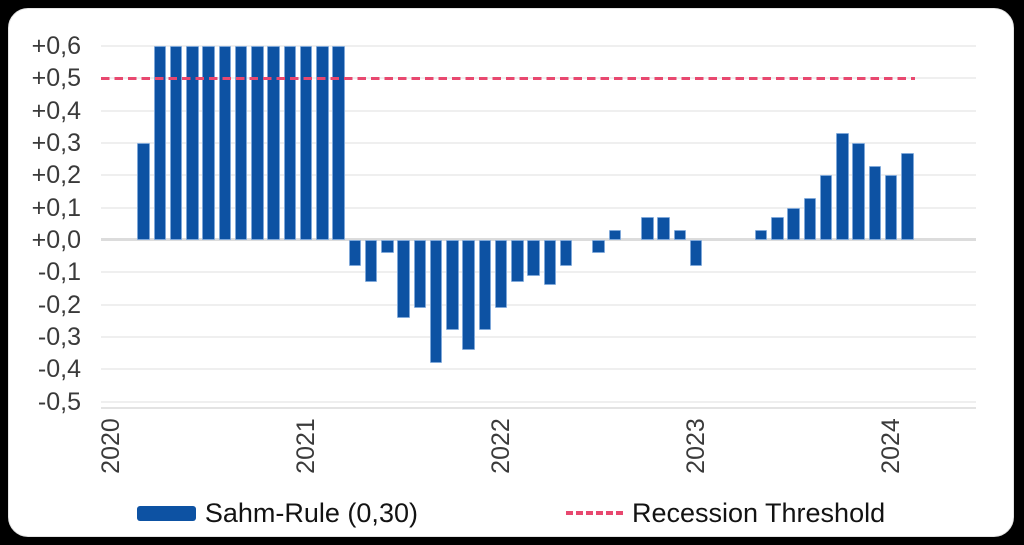 The image size is (1024, 545). What do you see at coordinates (696, 446) in the screenshot?
I see `x-tick-label: 2023` at bounding box center [696, 446].